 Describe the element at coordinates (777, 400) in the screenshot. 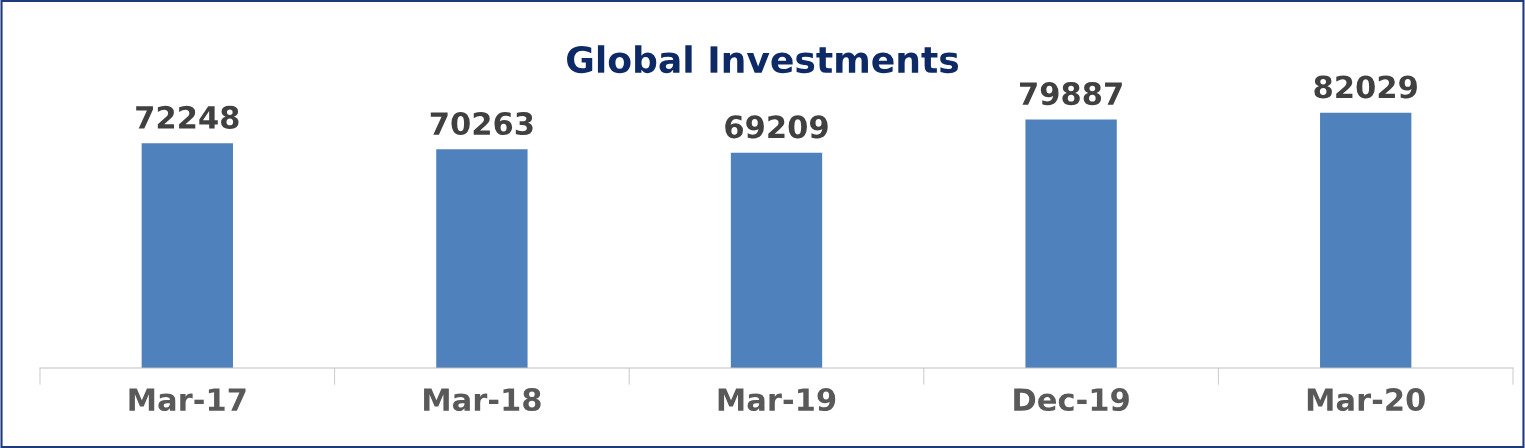

I see `x-tick-label: Mar-19` at that location.